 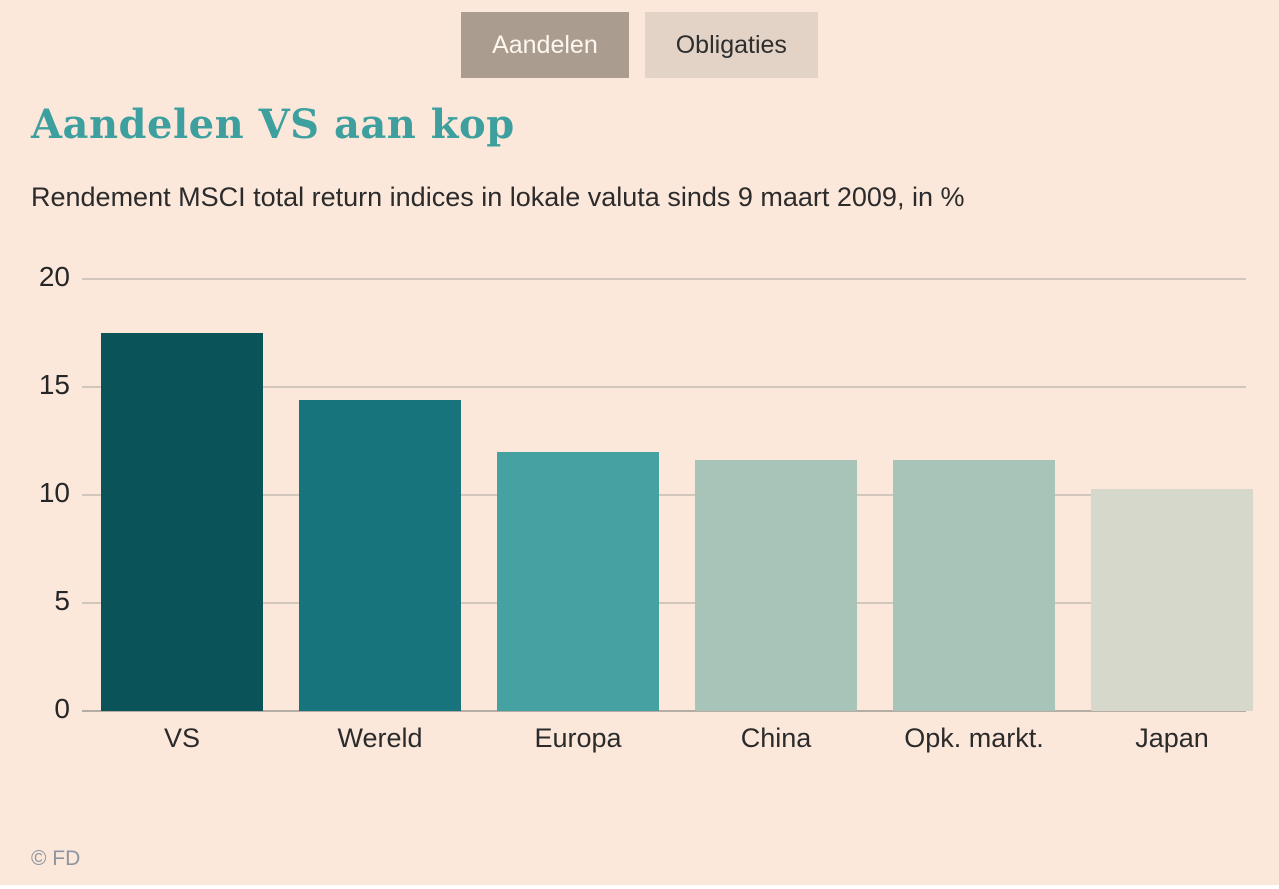 I want to click on bar-wereld, so click(x=380, y=555).